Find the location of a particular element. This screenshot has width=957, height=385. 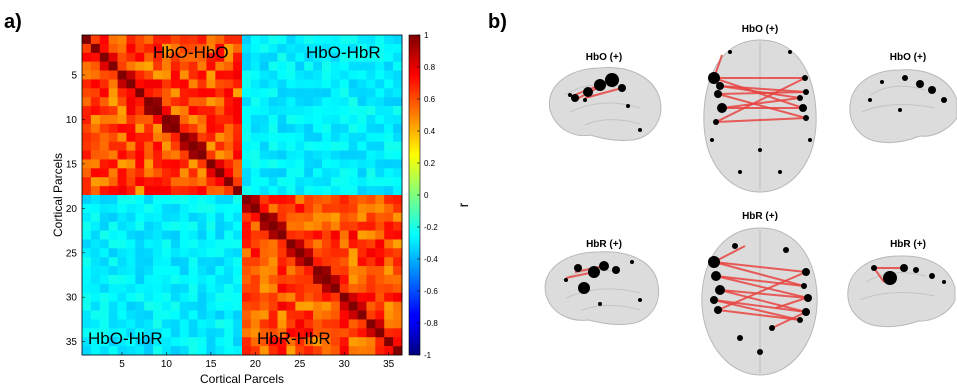

colorbar-label: r is located at coordinates (463, 204).